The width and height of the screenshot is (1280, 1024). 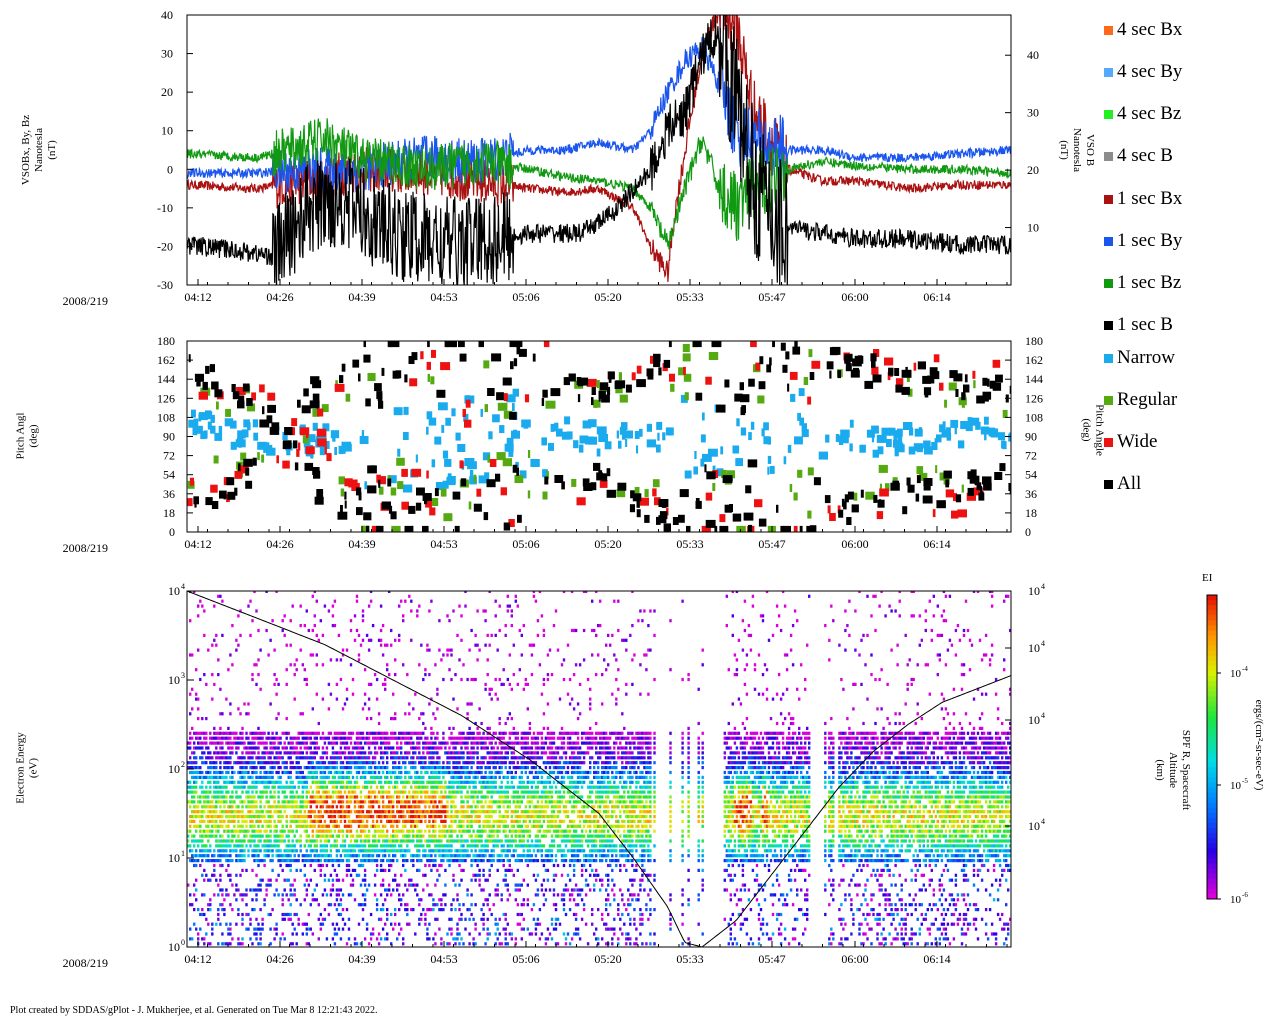 What do you see at coordinates (943, 476) in the screenshot?
I see `pa-mark-regular` at bounding box center [943, 476].